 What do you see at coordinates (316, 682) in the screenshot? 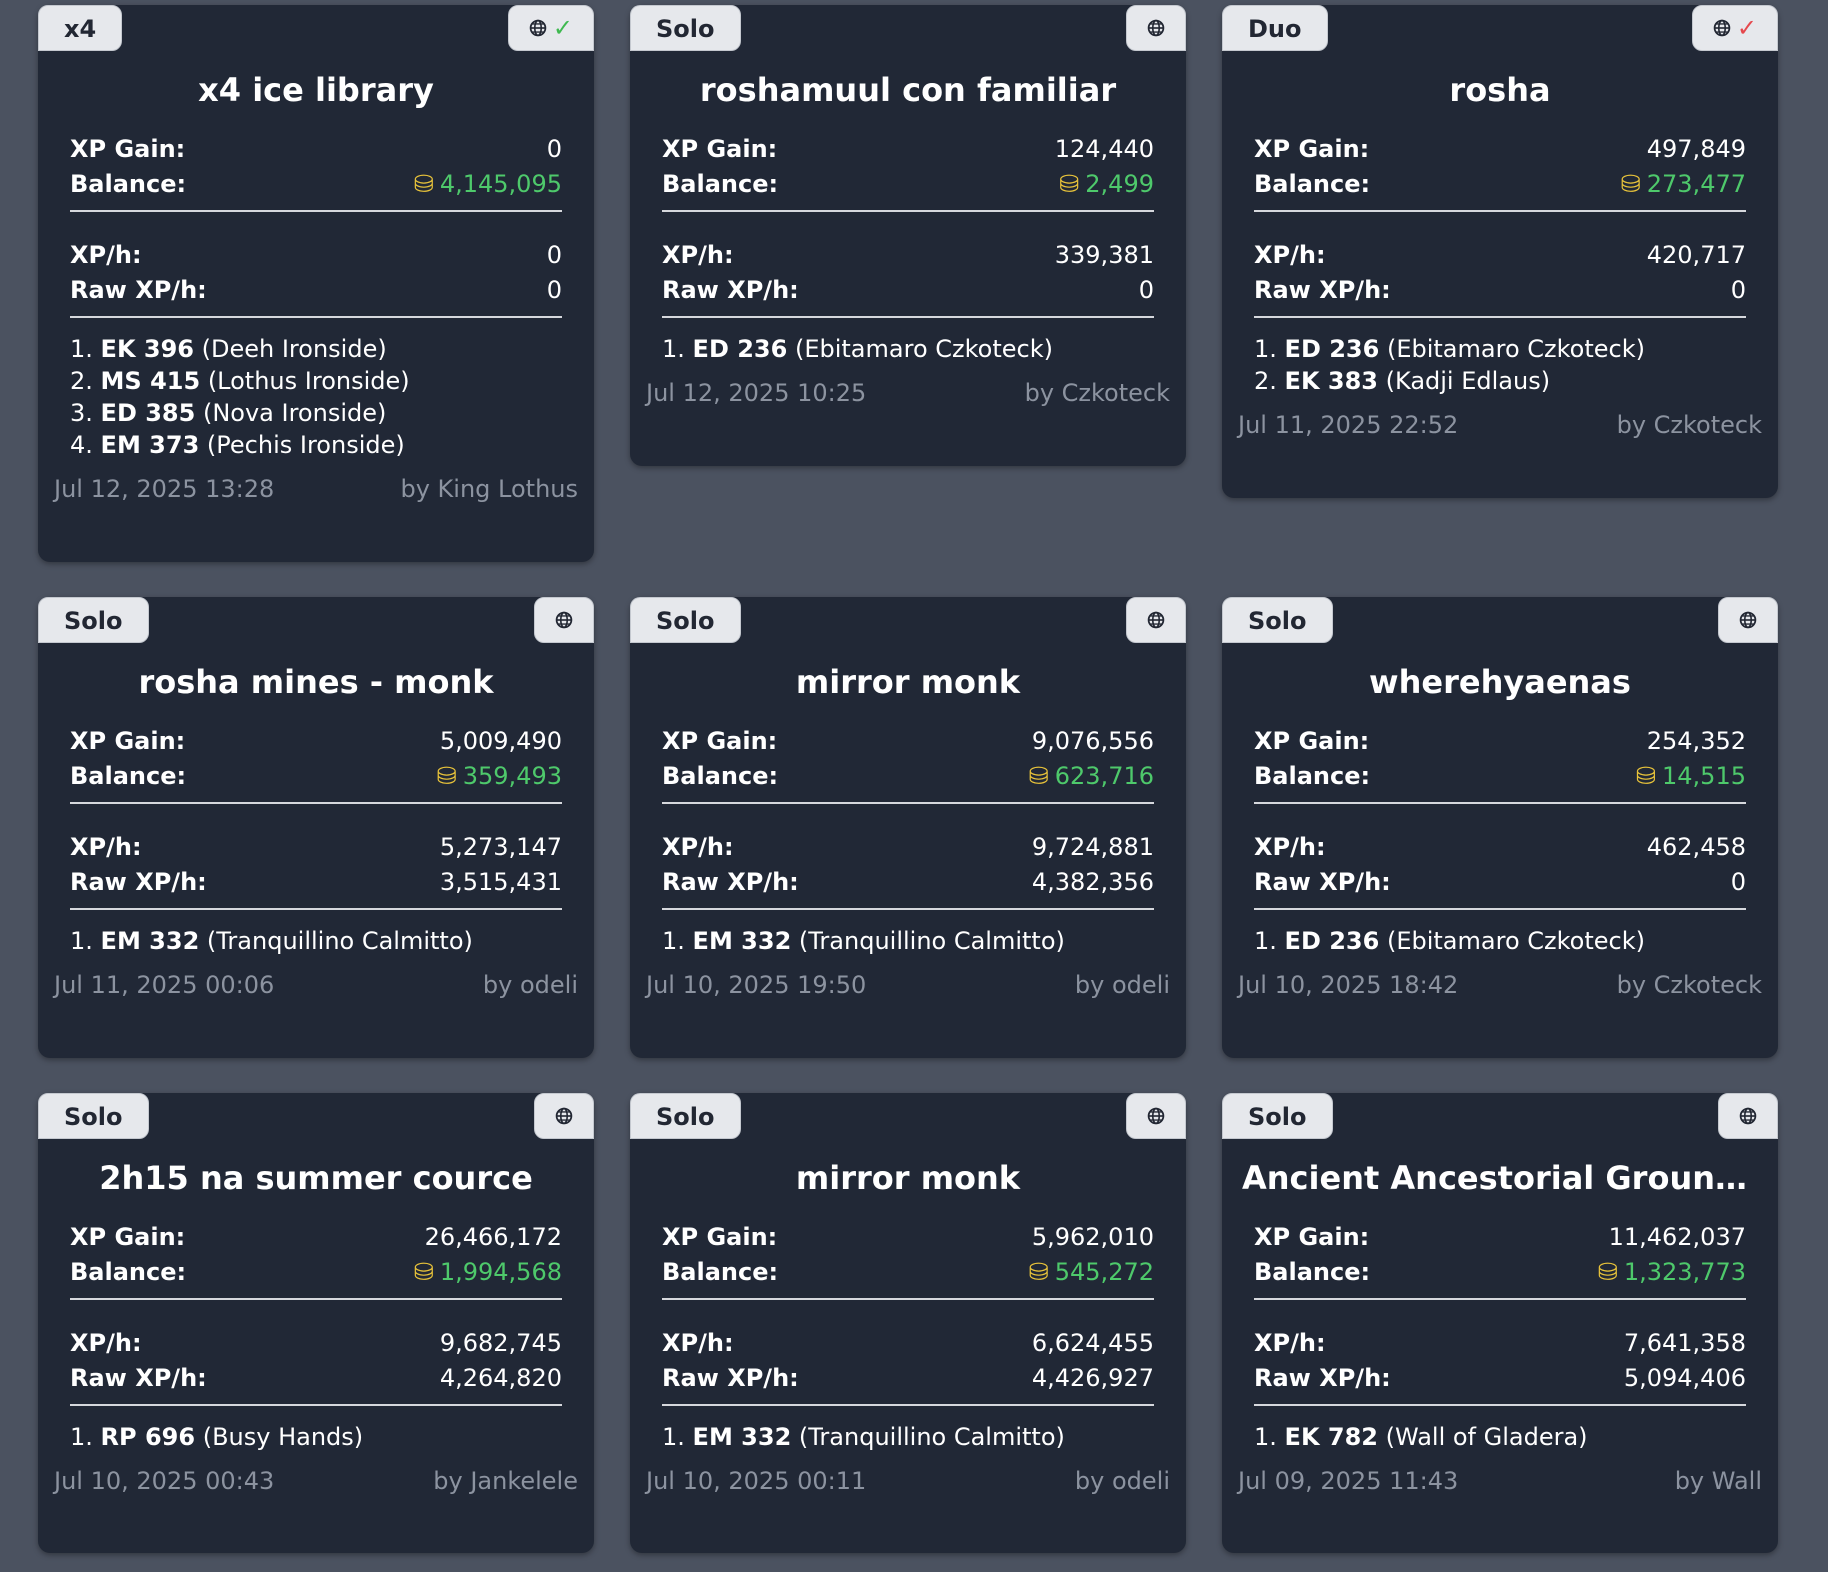
I see `hunt-title: rosha mines - monk` at bounding box center [316, 682].